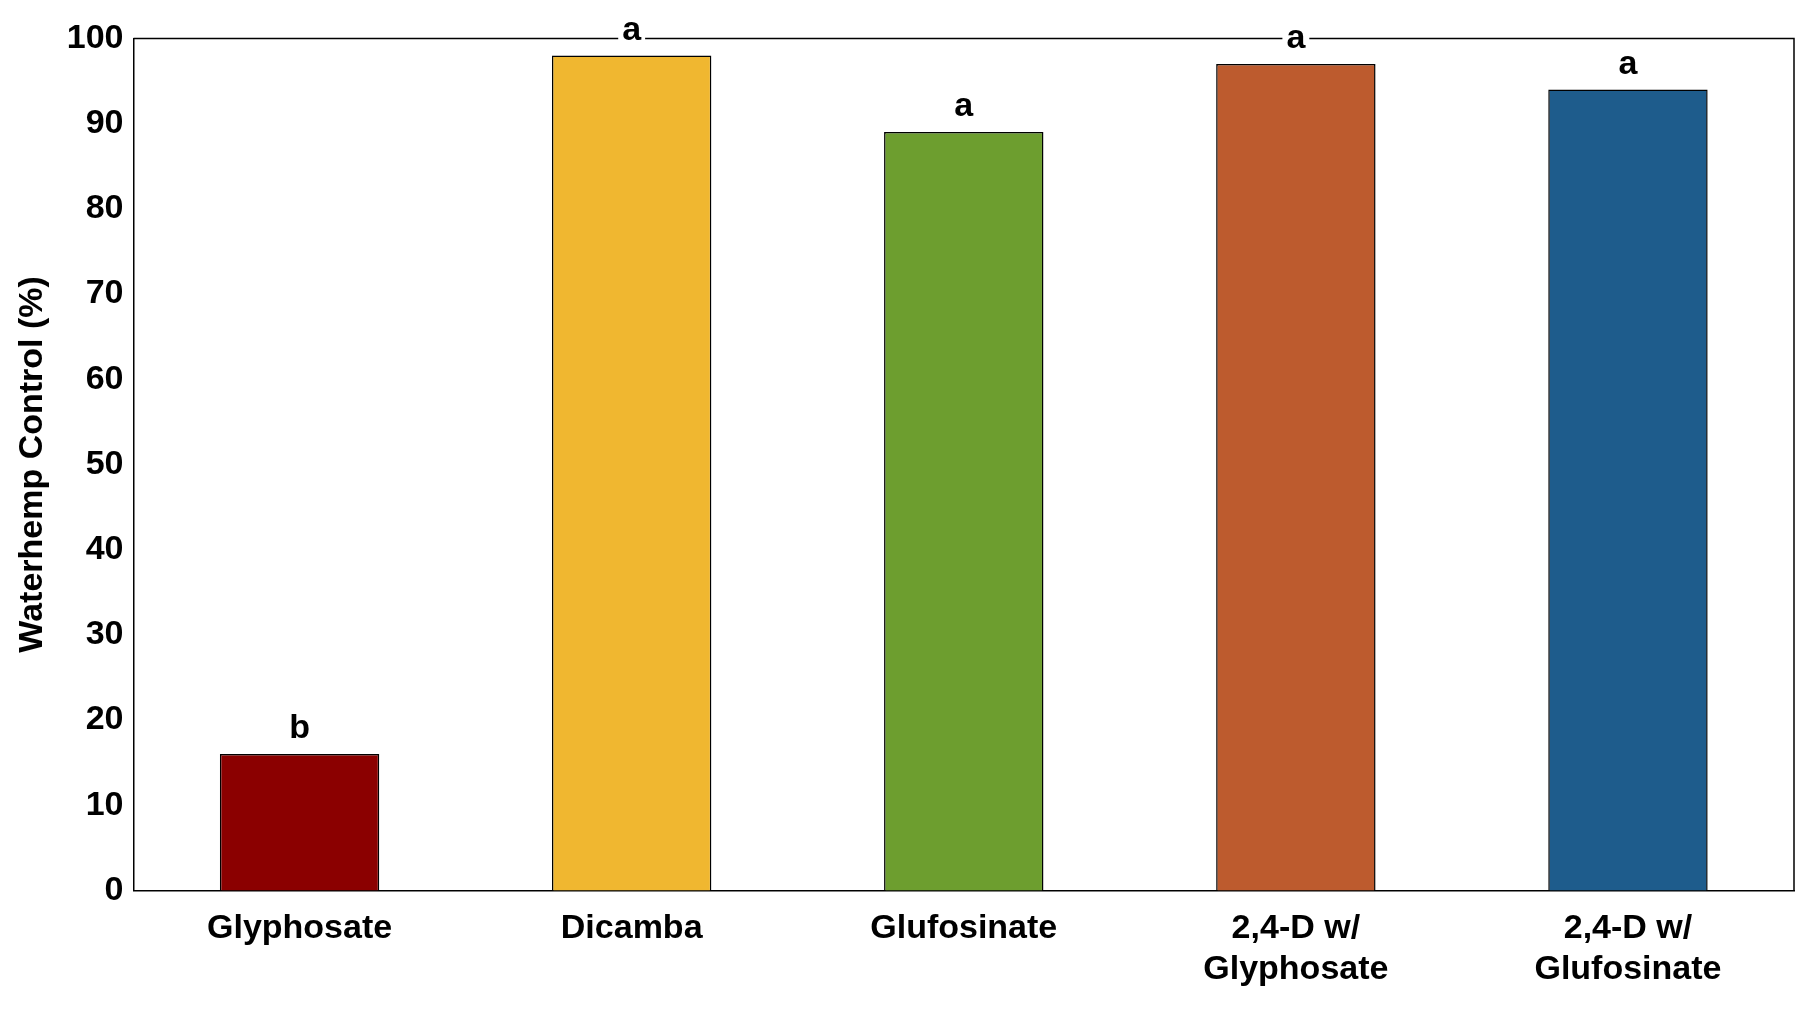 This screenshot has height=1021, width=1809. What do you see at coordinates (964, 926) in the screenshot?
I see `x-tick-label: Glufosinate` at bounding box center [964, 926].